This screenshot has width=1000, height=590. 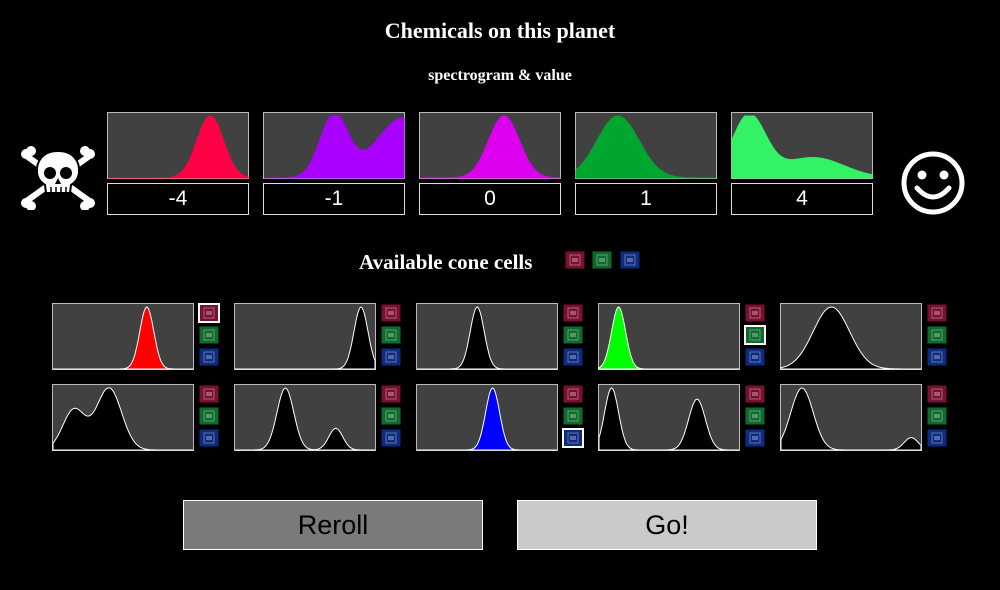 What do you see at coordinates (667, 525) in the screenshot?
I see `go-button: Go!` at bounding box center [667, 525].